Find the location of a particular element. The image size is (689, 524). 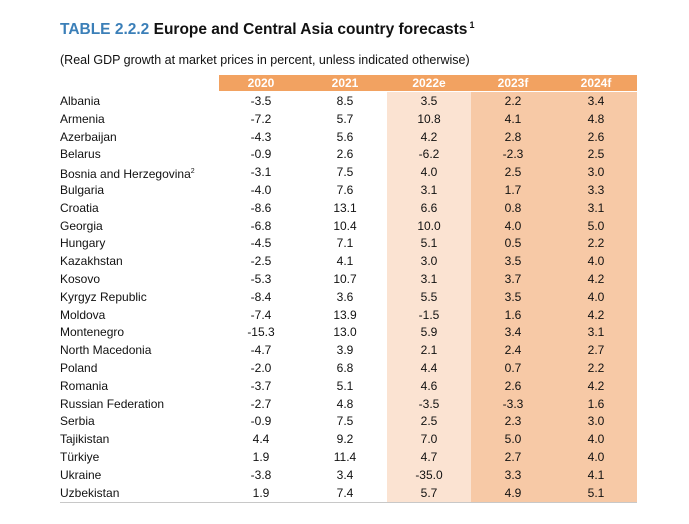

table-row: Montenegro -15.3 13.0 5.9 3.4 3.1 is located at coordinates (348, 333).